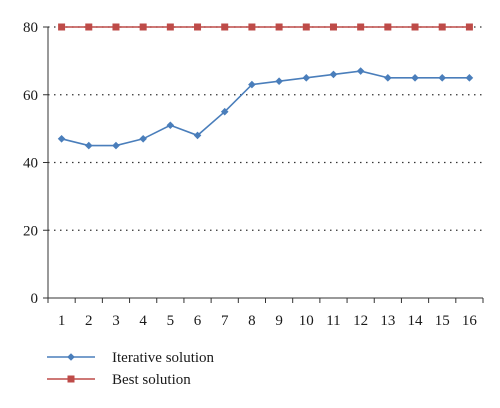 The height and width of the screenshot is (408, 500). I want to click on x-tick-label: 3, so click(116, 321).